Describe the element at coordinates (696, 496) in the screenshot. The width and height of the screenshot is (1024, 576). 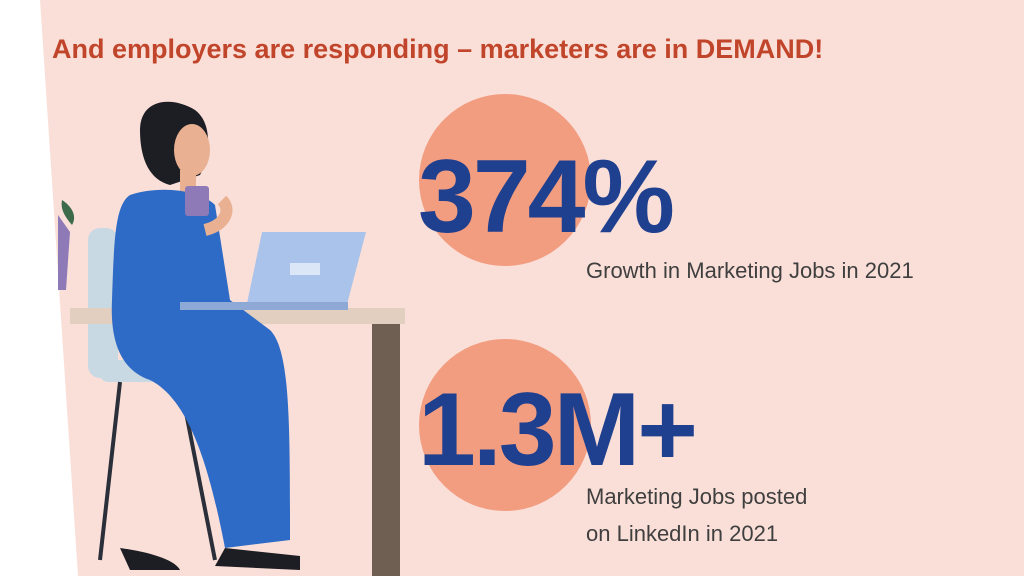
I see `stat-label: Marketing Jobs posted` at that location.